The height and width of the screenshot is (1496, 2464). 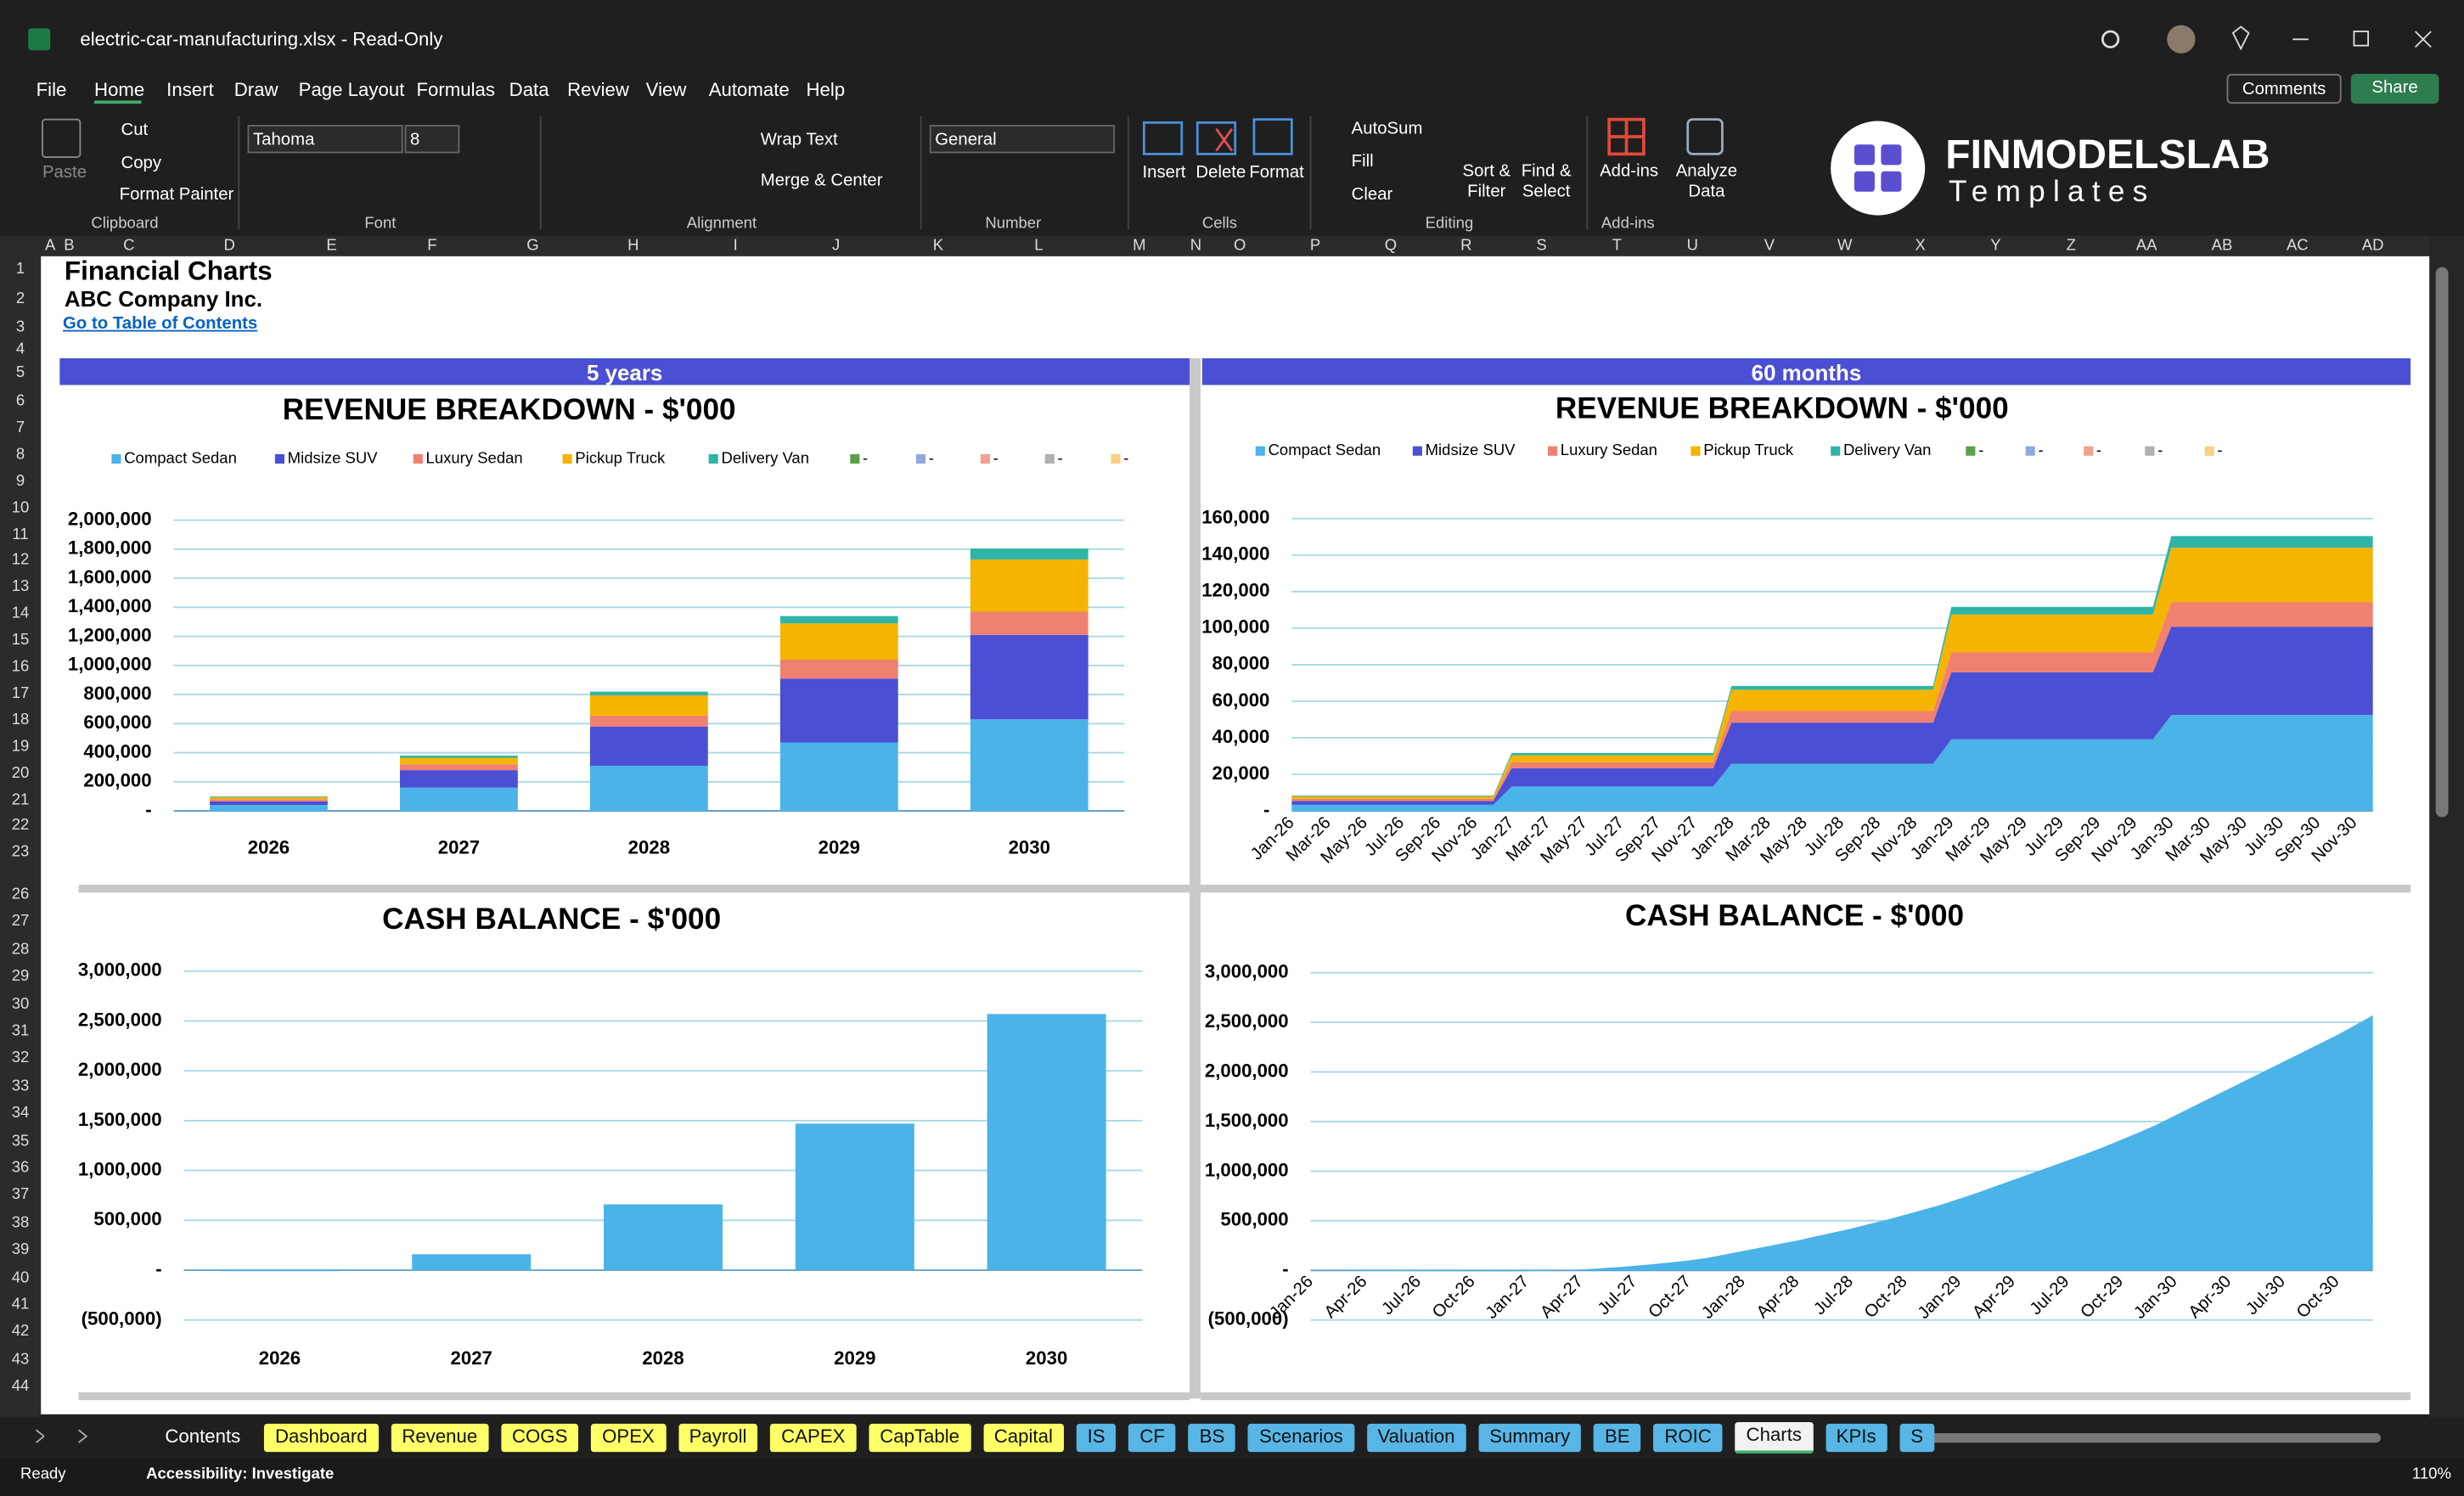 What do you see at coordinates (180, 457) in the screenshot?
I see `legend-label: Compact Sedan` at bounding box center [180, 457].